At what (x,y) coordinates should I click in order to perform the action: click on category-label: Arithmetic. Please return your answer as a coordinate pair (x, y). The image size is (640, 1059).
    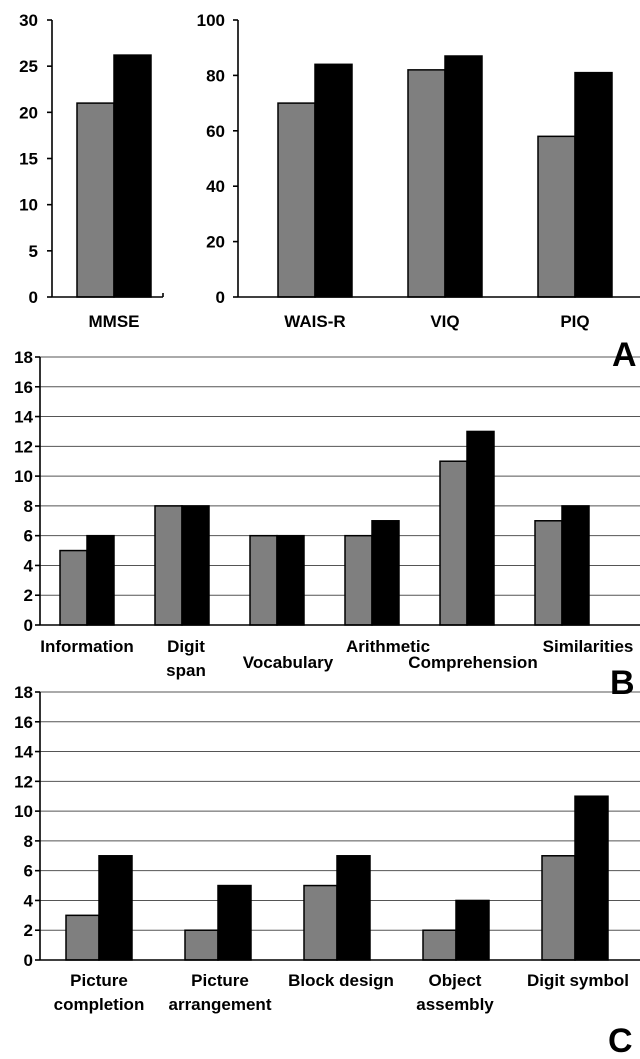
    Looking at the image, I should click on (388, 646).